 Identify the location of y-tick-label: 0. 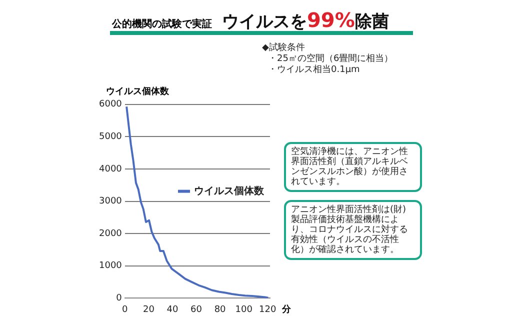
(119, 299).